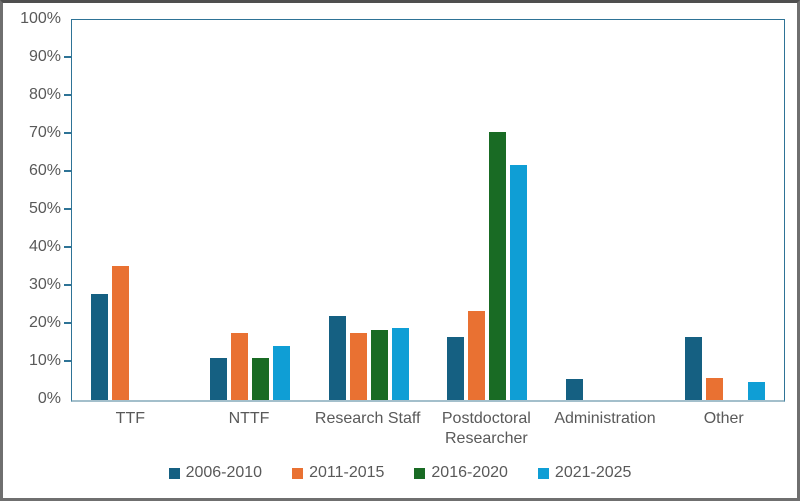  Describe the element at coordinates (40, 18) in the screenshot. I see `y-tick-label-100: 100%` at that location.